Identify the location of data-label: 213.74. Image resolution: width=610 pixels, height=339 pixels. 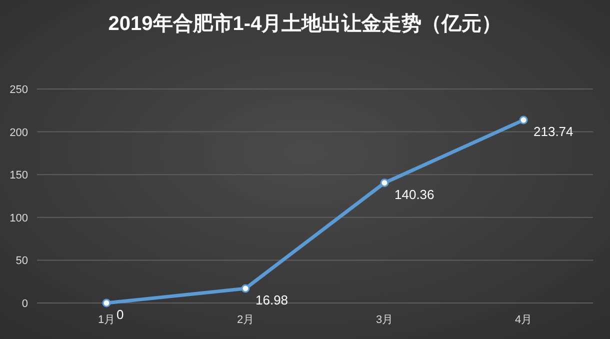
(554, 132).